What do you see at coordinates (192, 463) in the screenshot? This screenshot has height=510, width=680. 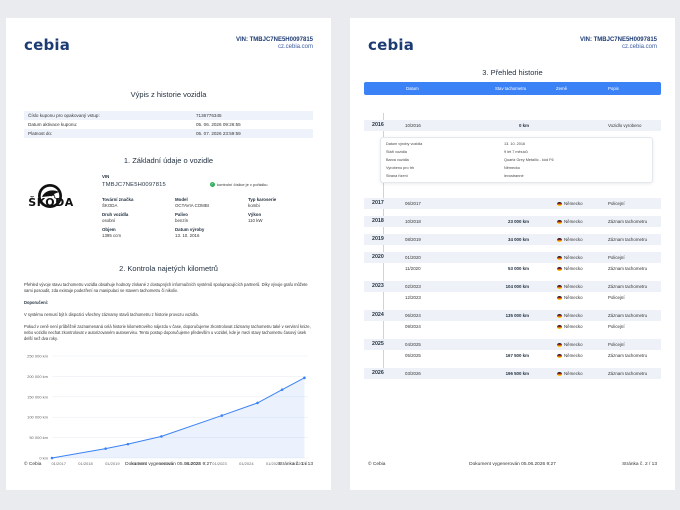 I see `x-tick-label: 01/2022` at bounding box center [192, 463].